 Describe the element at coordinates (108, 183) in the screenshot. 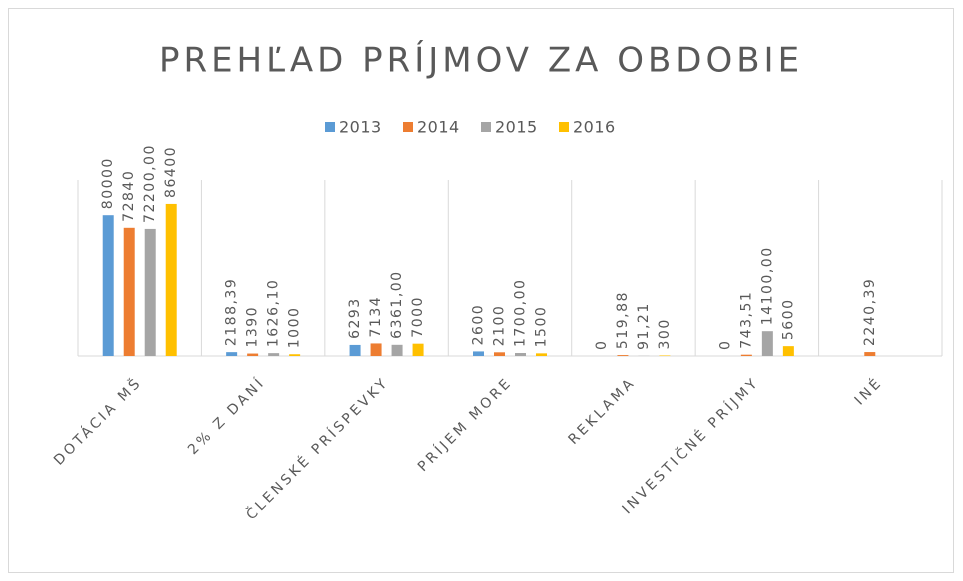

I see `data-label: 80000` at that location.